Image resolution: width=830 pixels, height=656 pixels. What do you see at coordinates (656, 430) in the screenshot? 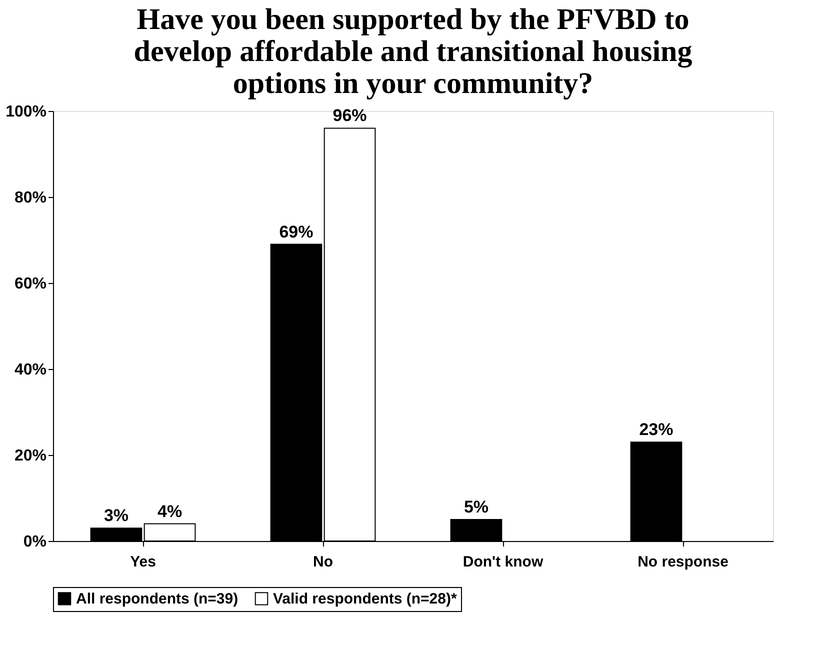
I see `data-label: 23%` at bounding box center [656, 430].